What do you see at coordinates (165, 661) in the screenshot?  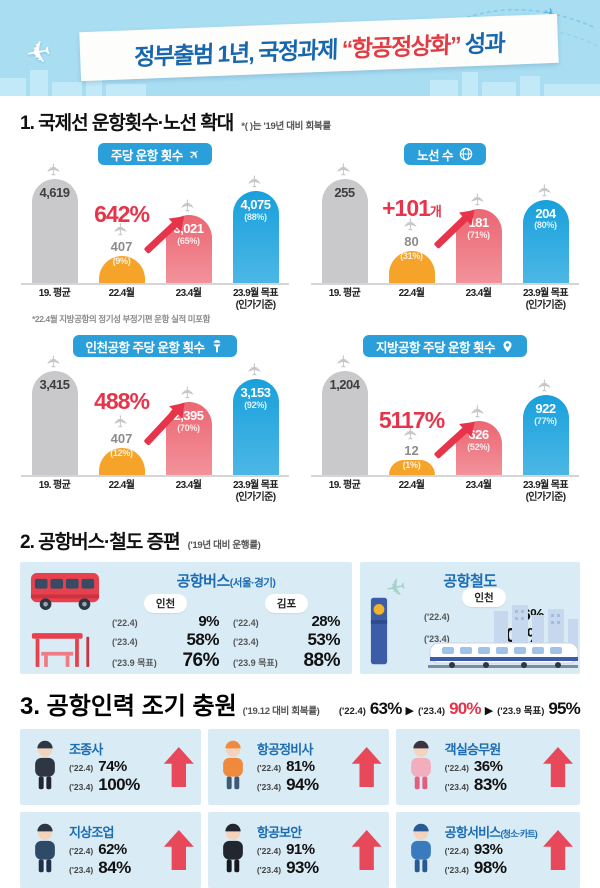 I see `stat-row: ('23.9 목표) 76%` at bounding box center [165, 661].